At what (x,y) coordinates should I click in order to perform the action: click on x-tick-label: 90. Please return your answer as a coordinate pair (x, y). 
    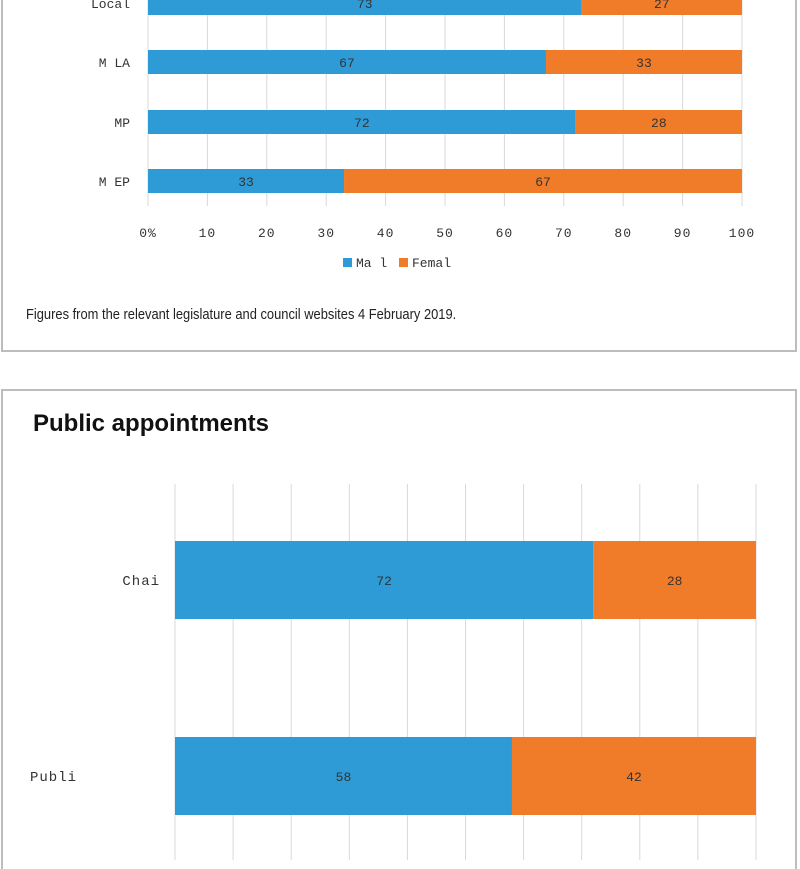
    Looking at the image, I should click on (683, 233).